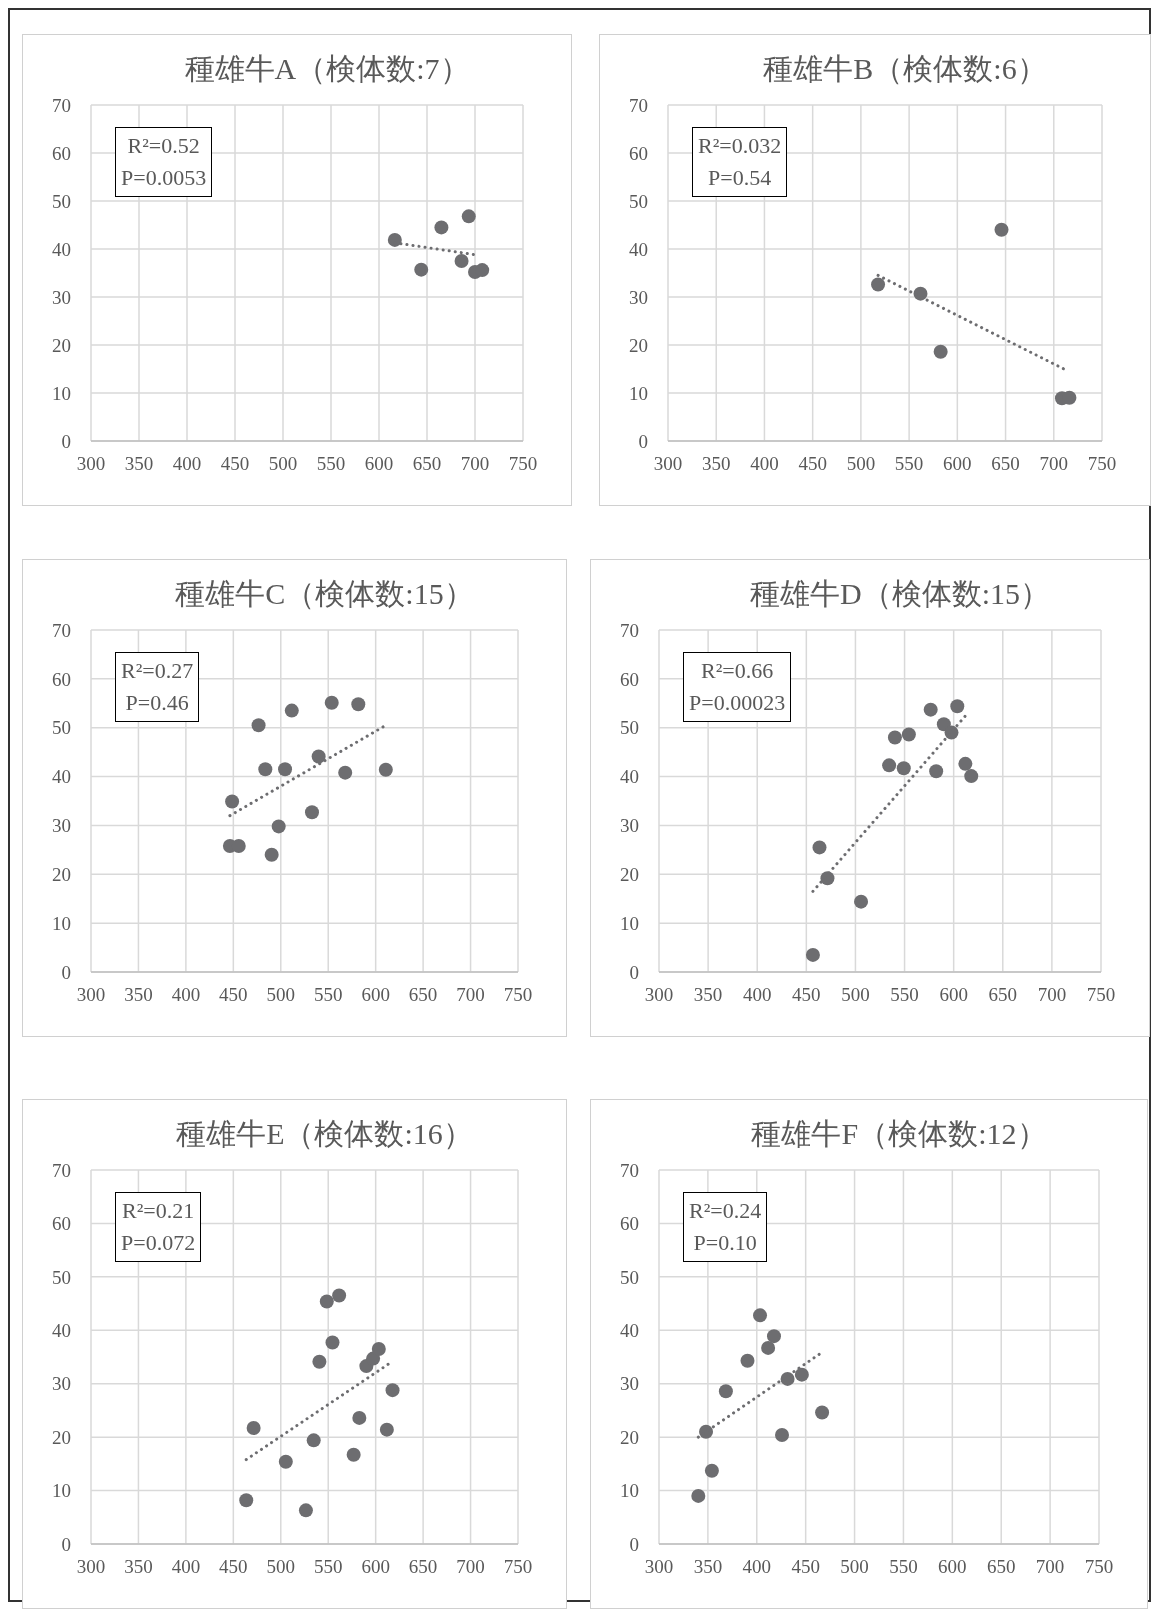 The image size is (1159, 1610). I want to click on annotation: P=0.46, so click(157, 703).